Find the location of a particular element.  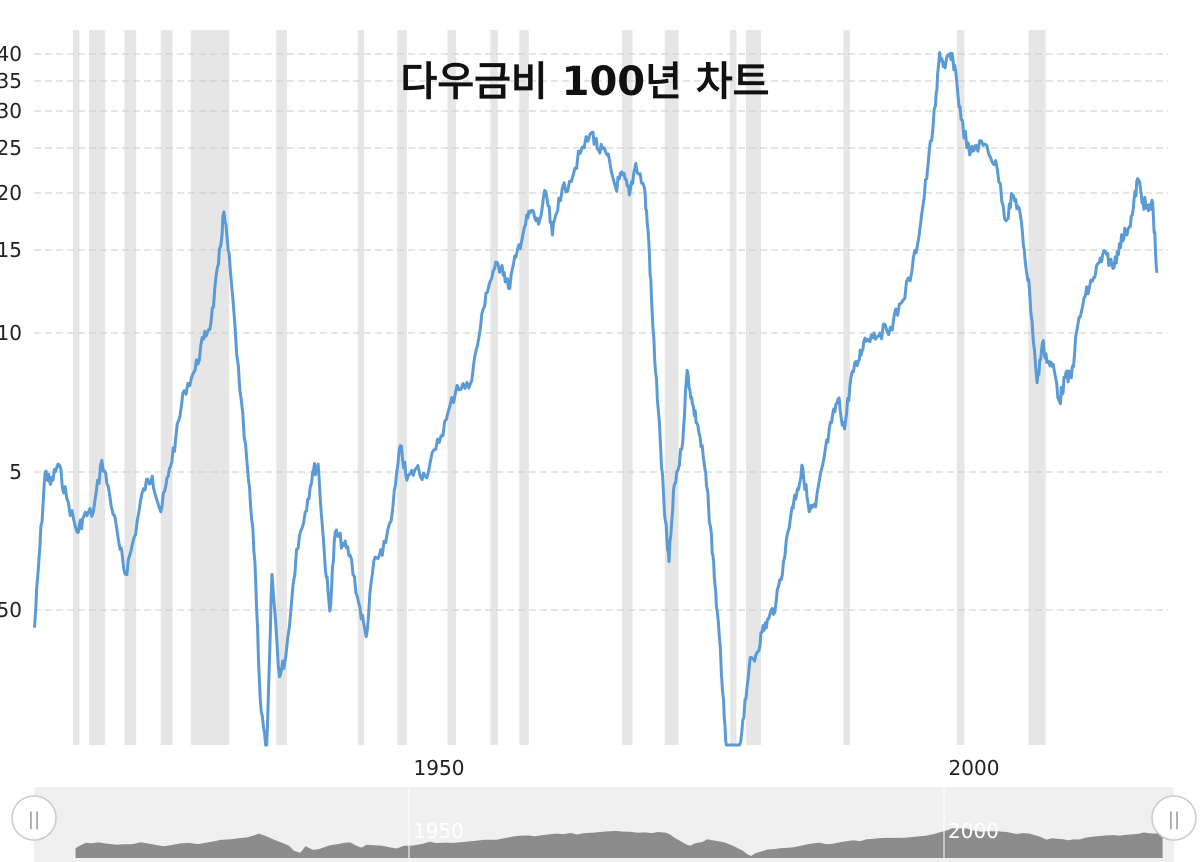

y-tick-label: 15 is located at coordinates (11, 250).